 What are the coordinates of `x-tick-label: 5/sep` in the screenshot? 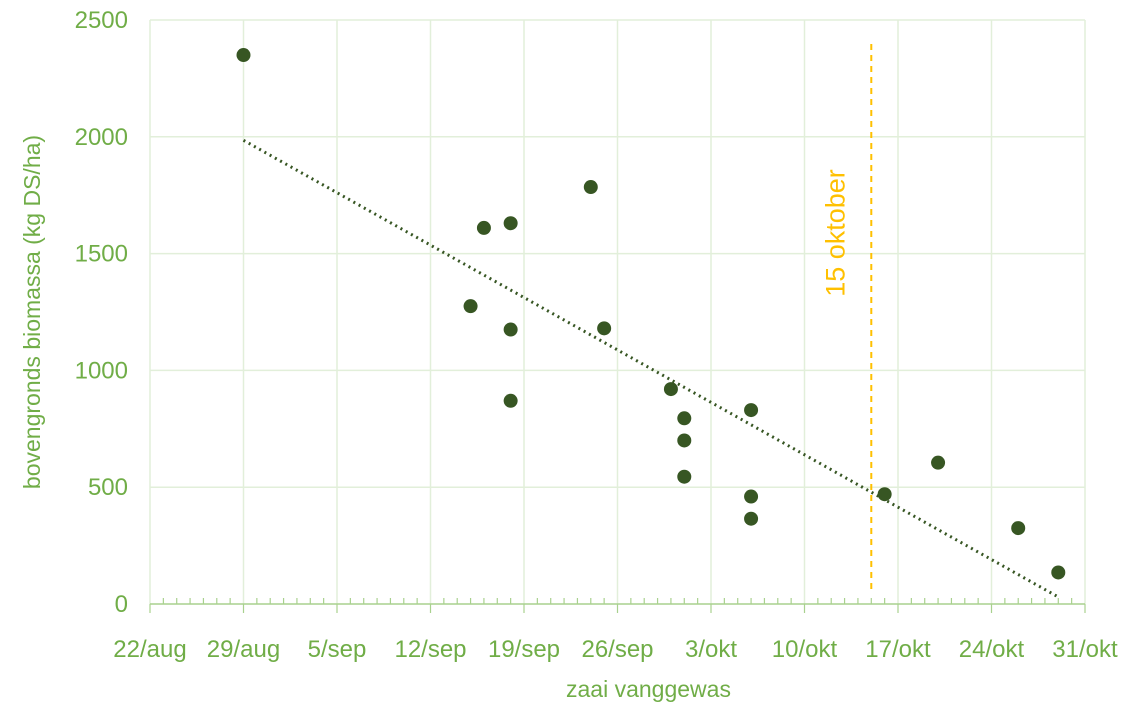 It's located at (337, 649).